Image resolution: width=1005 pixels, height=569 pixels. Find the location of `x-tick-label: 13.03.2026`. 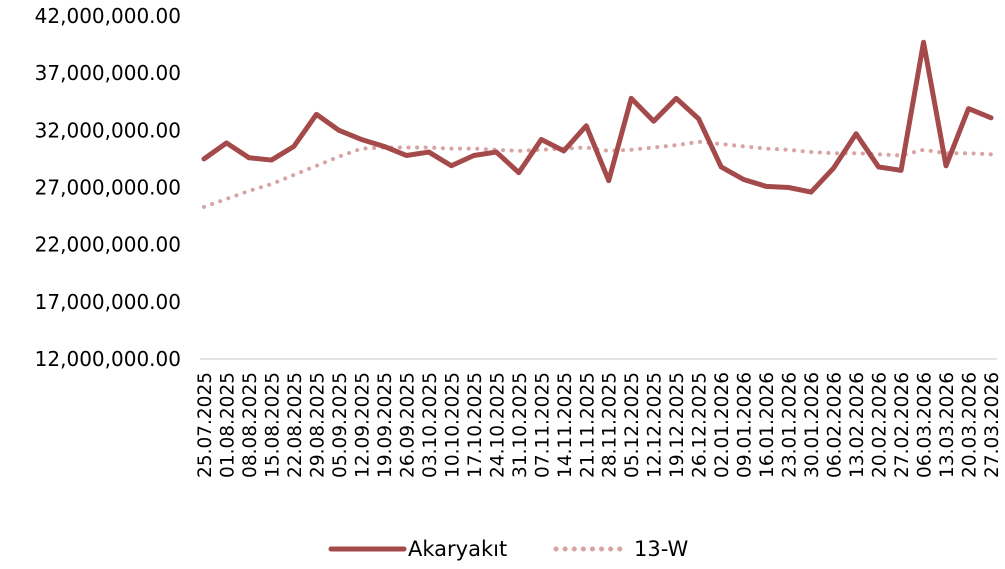

x-tick-label: 13.03.2026 is located at coordinates (947, 425).